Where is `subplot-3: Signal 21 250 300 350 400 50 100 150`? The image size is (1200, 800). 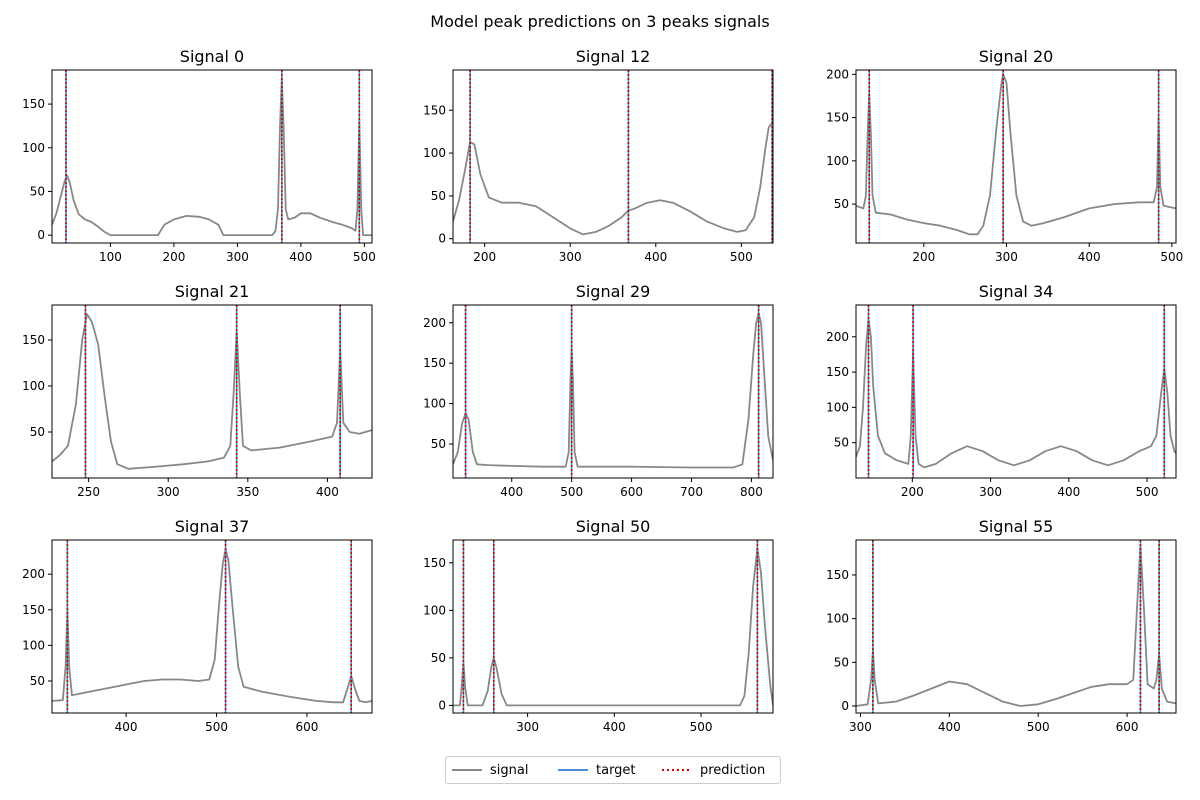
subplot-3: Signal 21 250 300 350 400 50 100 150 is located at coordinates (197, 390).